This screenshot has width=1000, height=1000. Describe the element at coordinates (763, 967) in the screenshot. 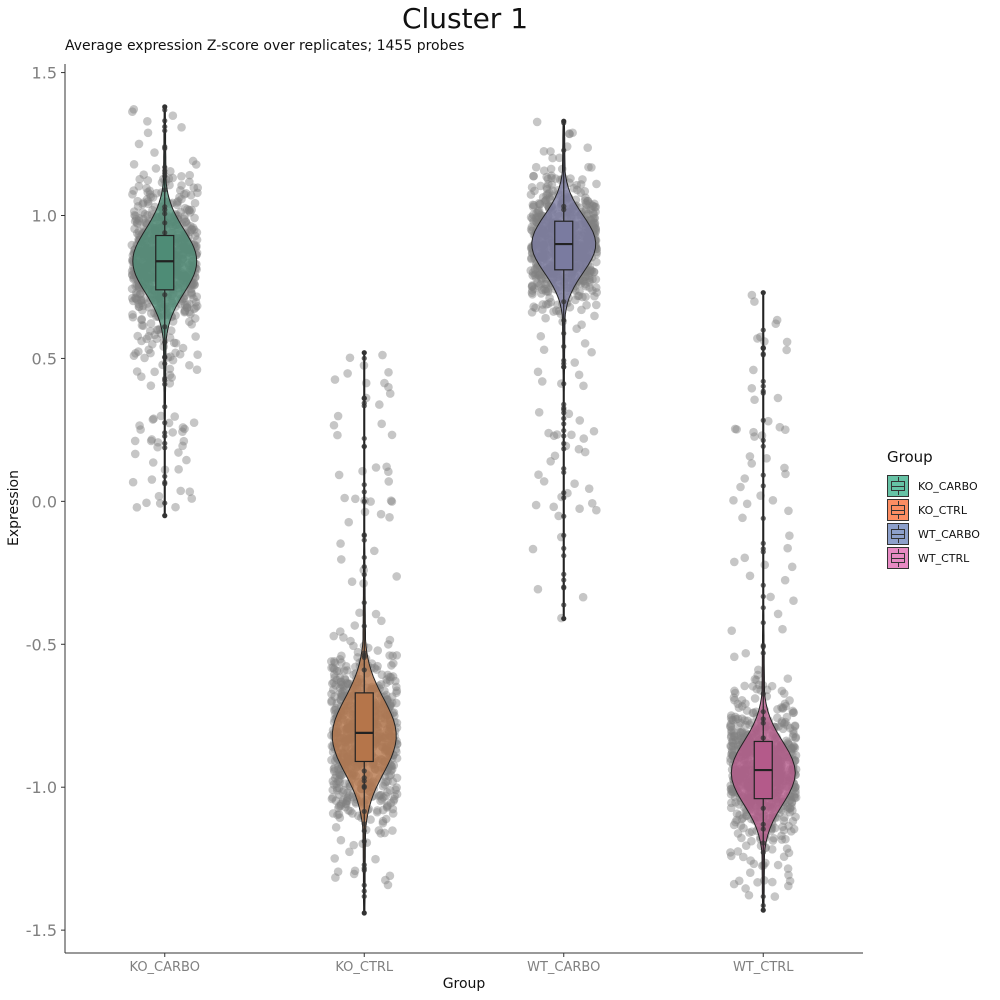

I see `x-tick-label: WT_CTRL` at that location.